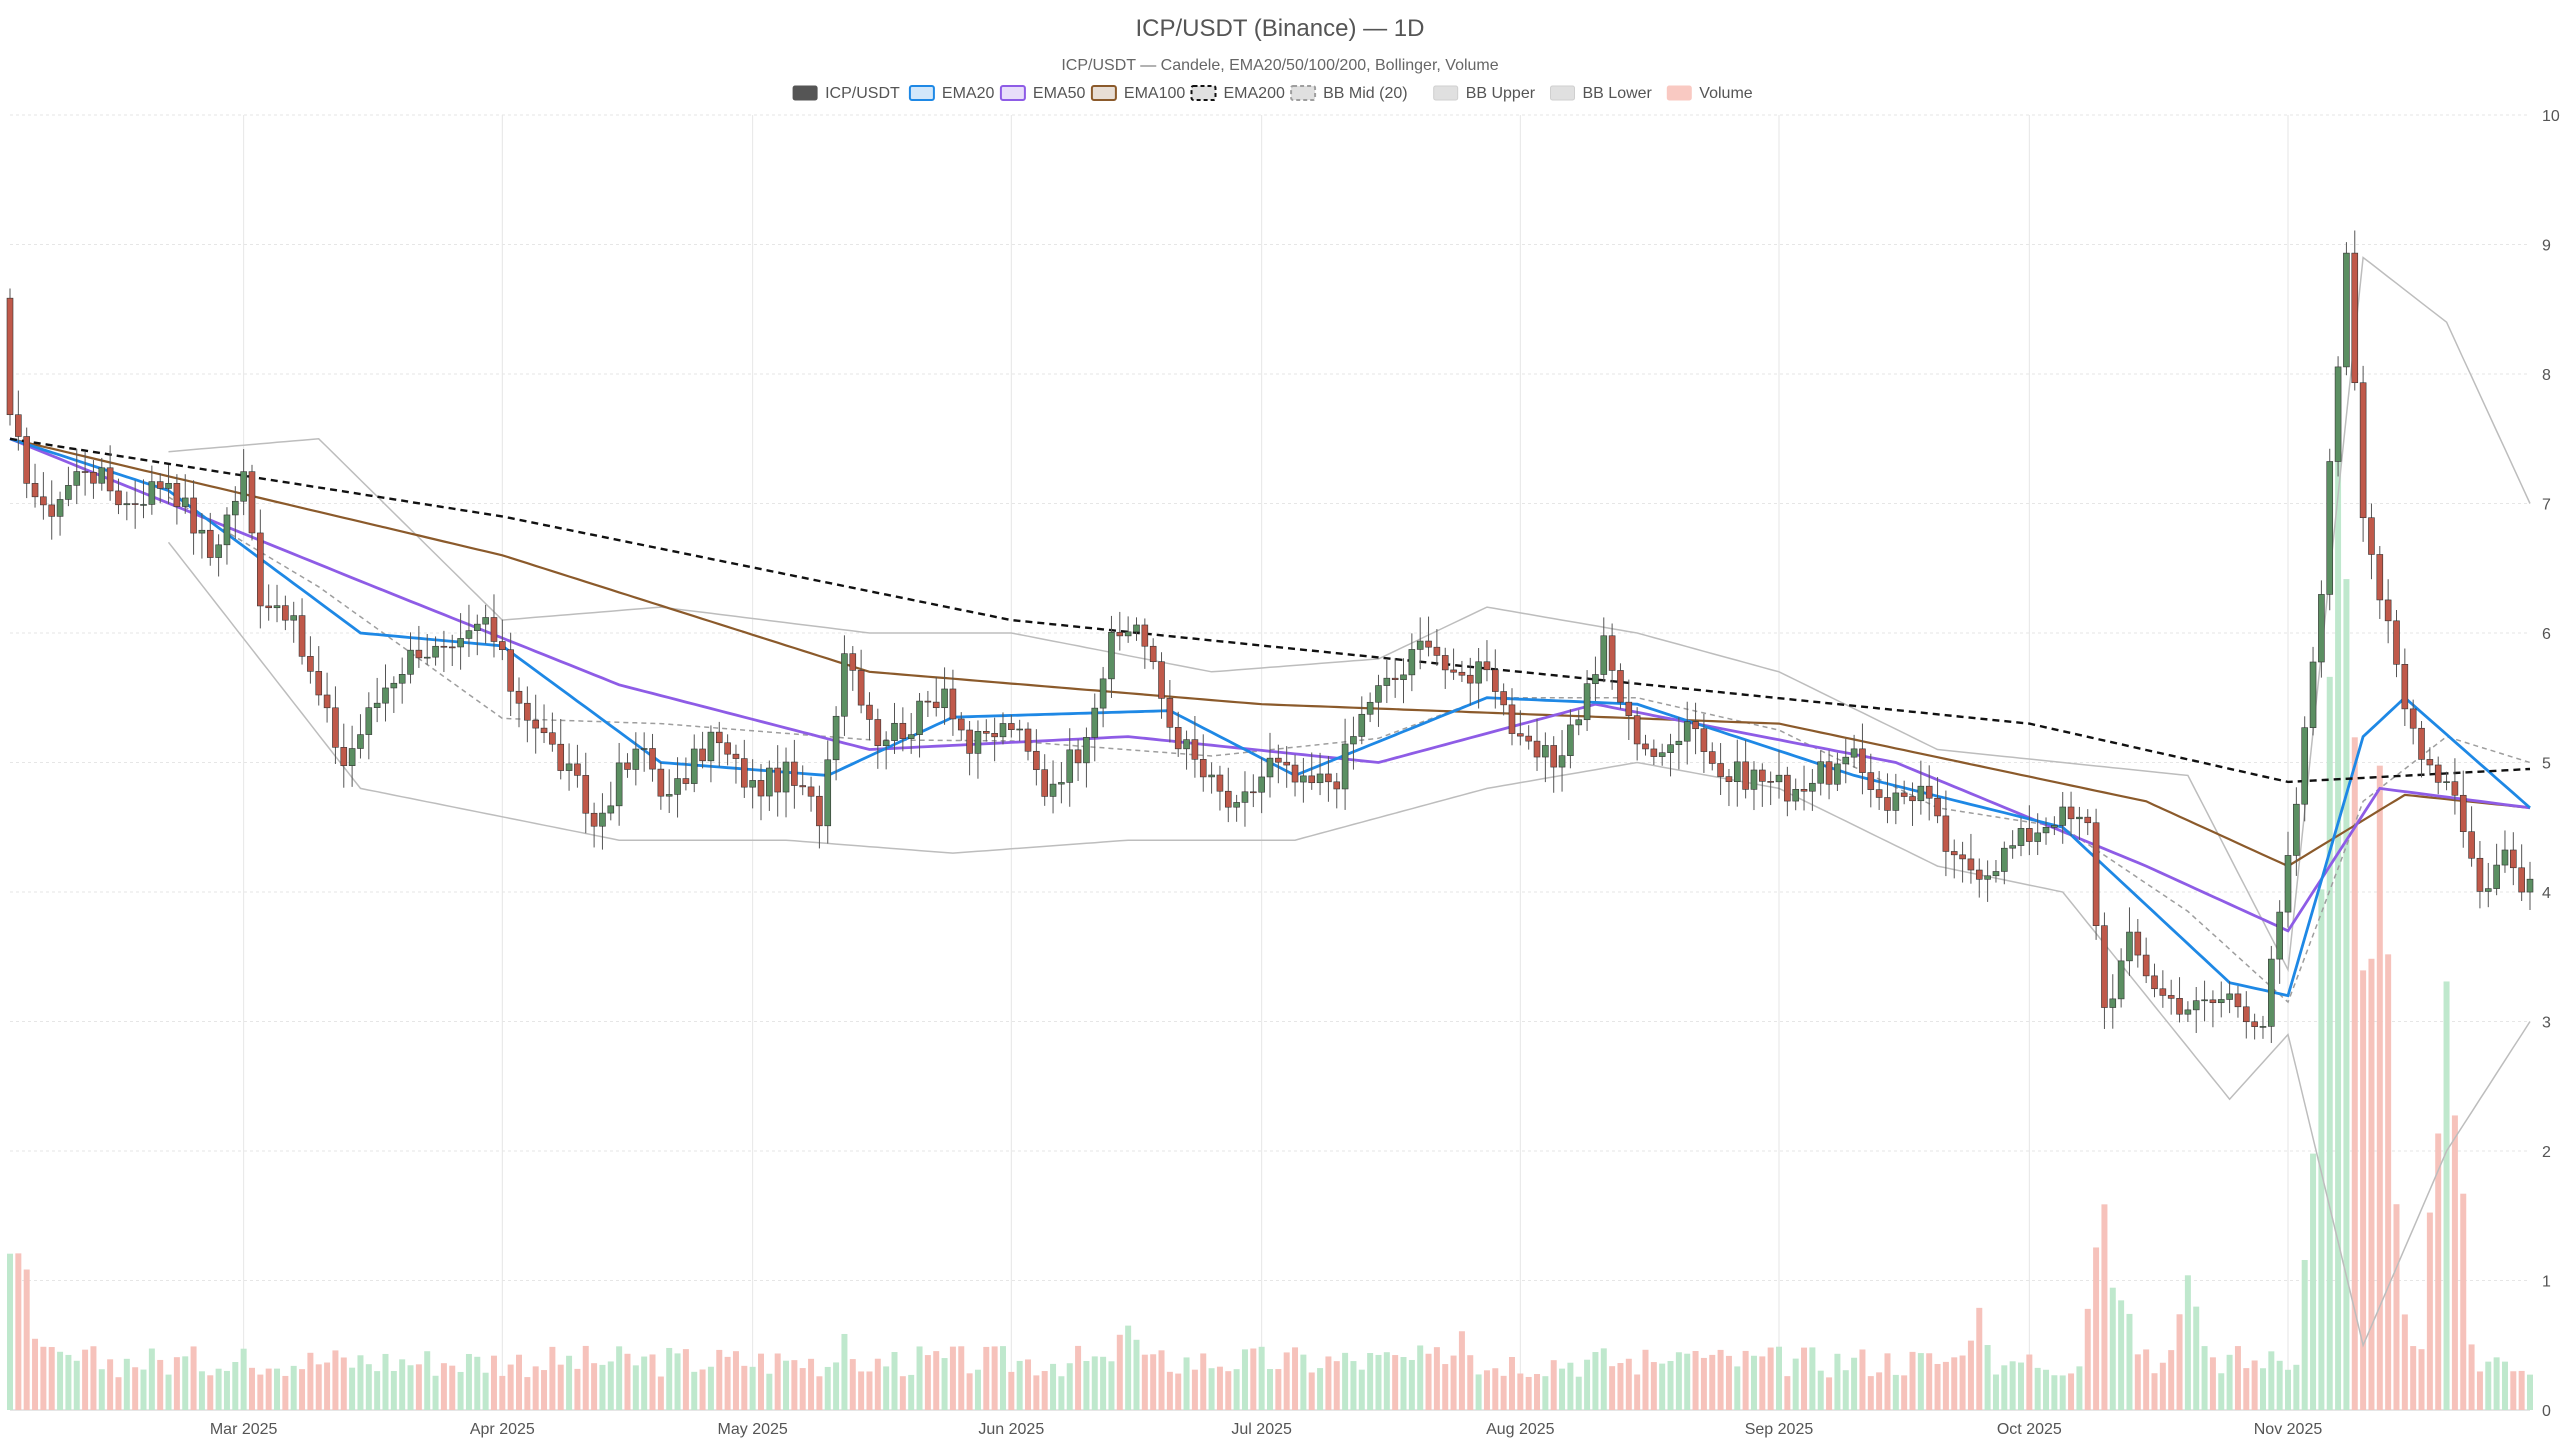 This screenshot has width=2560, height=1440. Describe the element at coordinates (968, 93) in the screenshot. I see `legend-label: EMA20` at that location.